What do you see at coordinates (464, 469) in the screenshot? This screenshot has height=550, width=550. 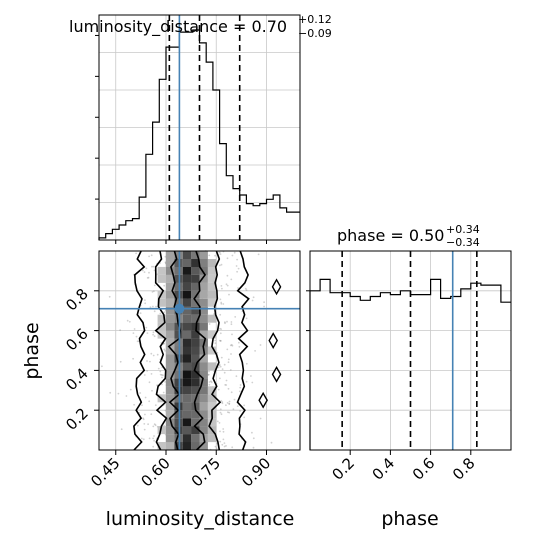 I see `x-tick-label: 0.8` at bounding box center [464, 469].